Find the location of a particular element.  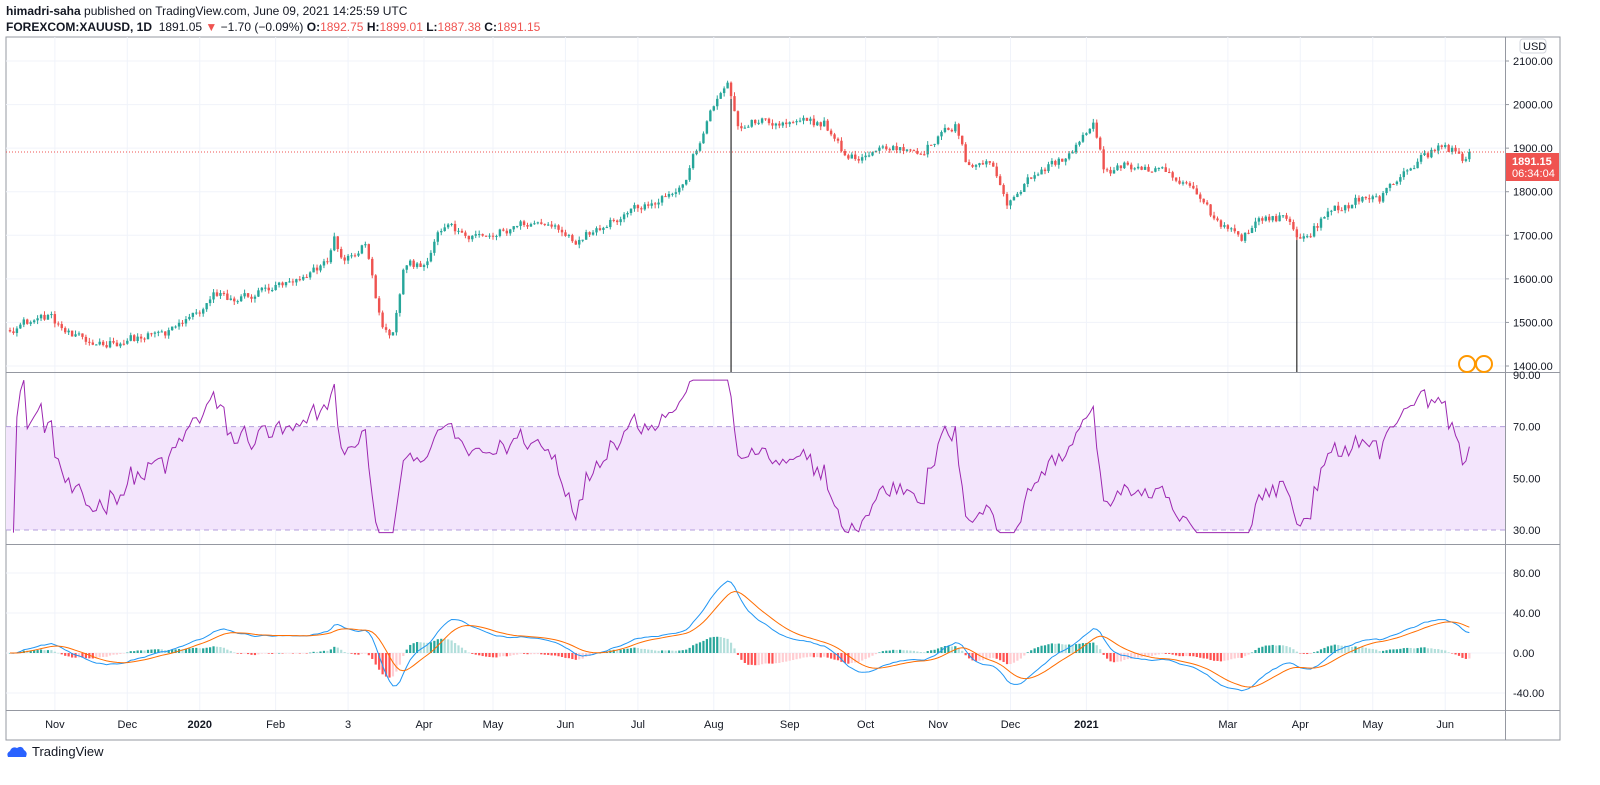

time-tick-label: Nov is located at coordinates (55, 725).